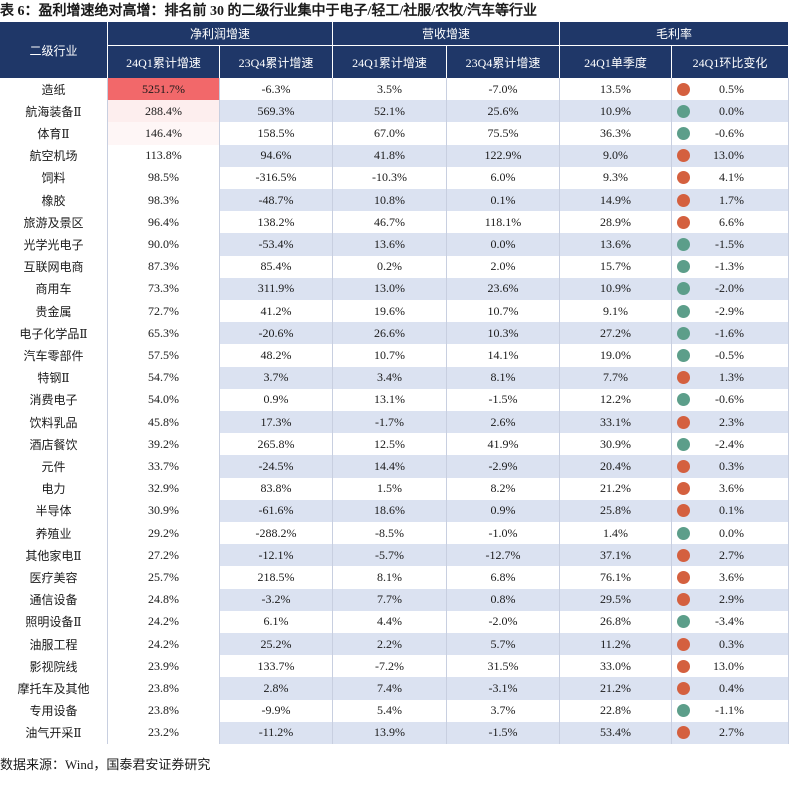 The height and width of the screenshot is (801, 789). What do you see at coordinates (390, 311) in the screenshot?
I see `cell-value: 19.6%` at bounding box center [390, 311].